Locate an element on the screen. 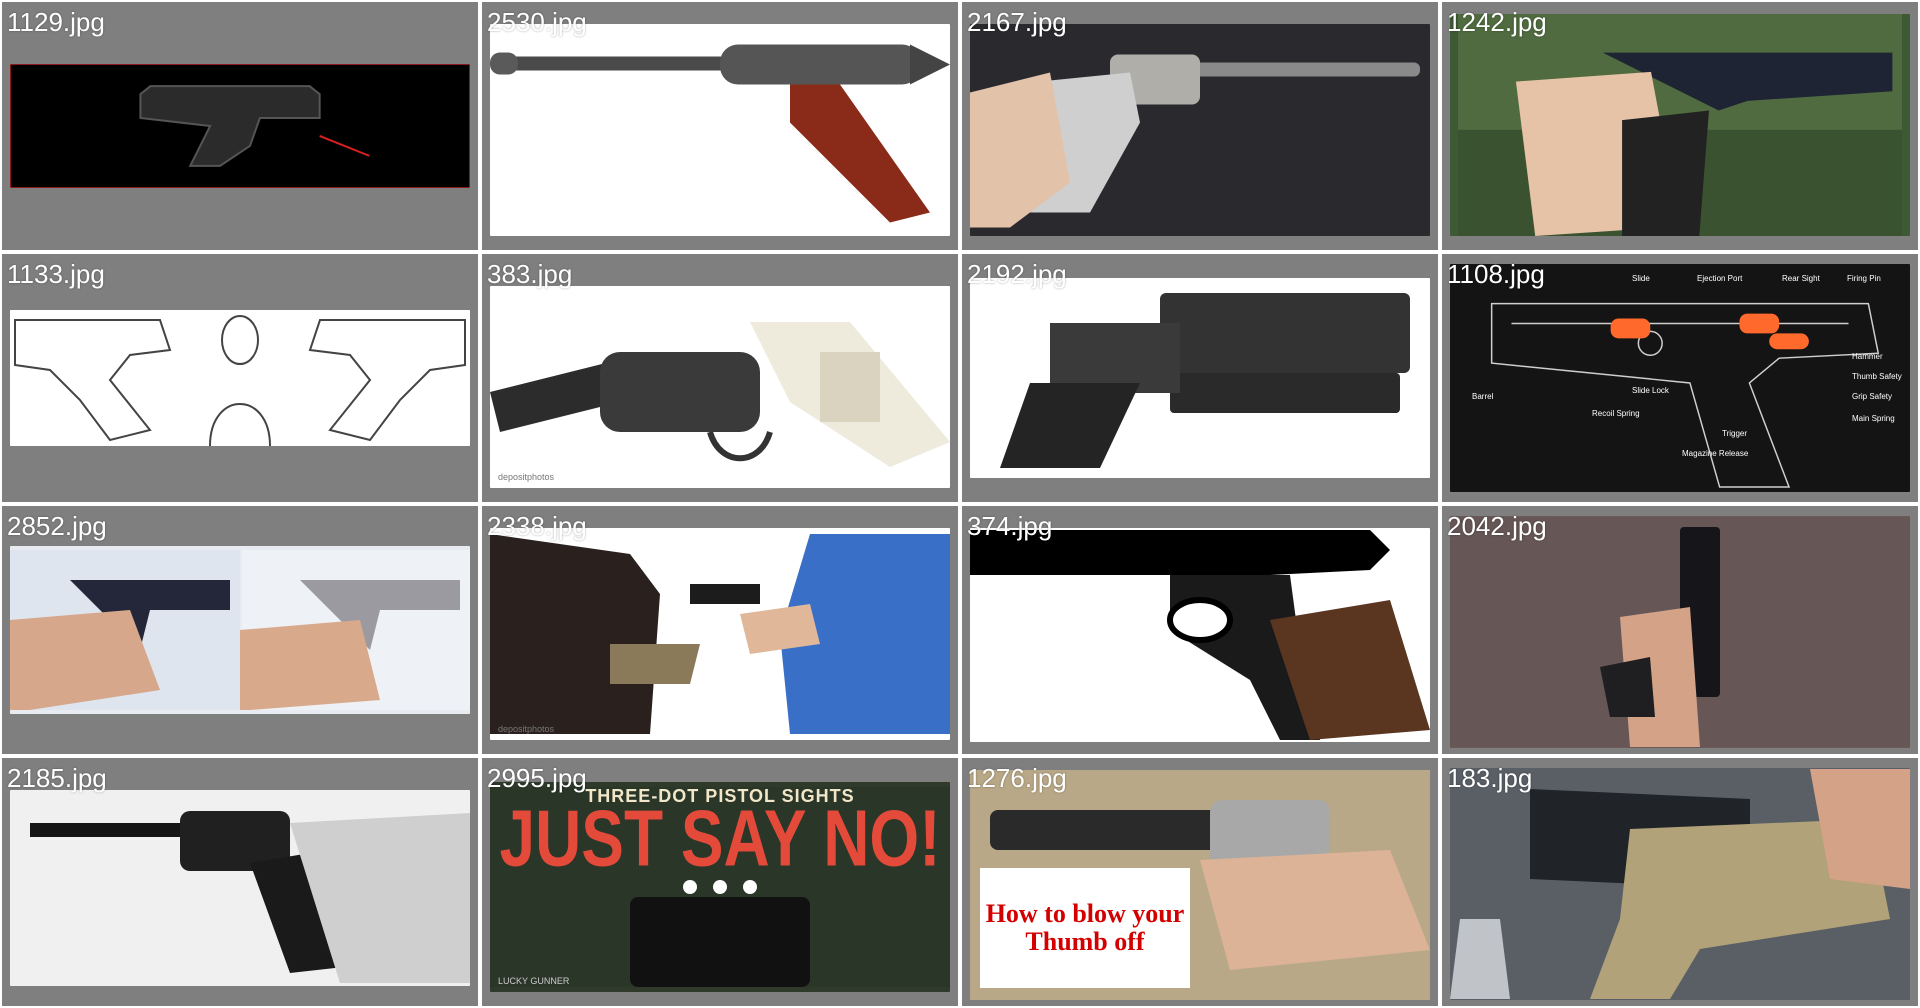 This screenshot has height=1008, width=1920. pistol-laser-image is located at coordinates (240, 126).